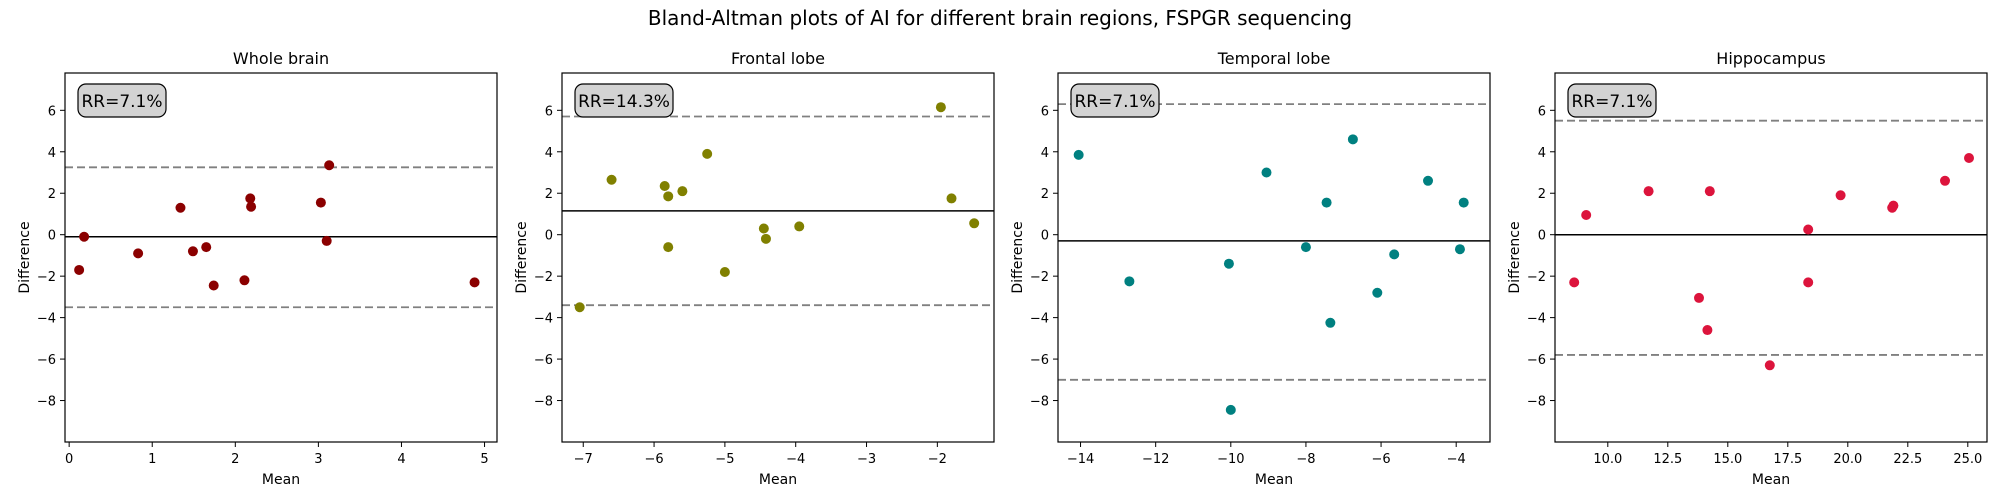 This screenshot has width=2000, height=500. What do you see at coordinates (1380, 459) in the screenshot?
I see `x-tick-label: −6` at bounding box center [1380, 459].